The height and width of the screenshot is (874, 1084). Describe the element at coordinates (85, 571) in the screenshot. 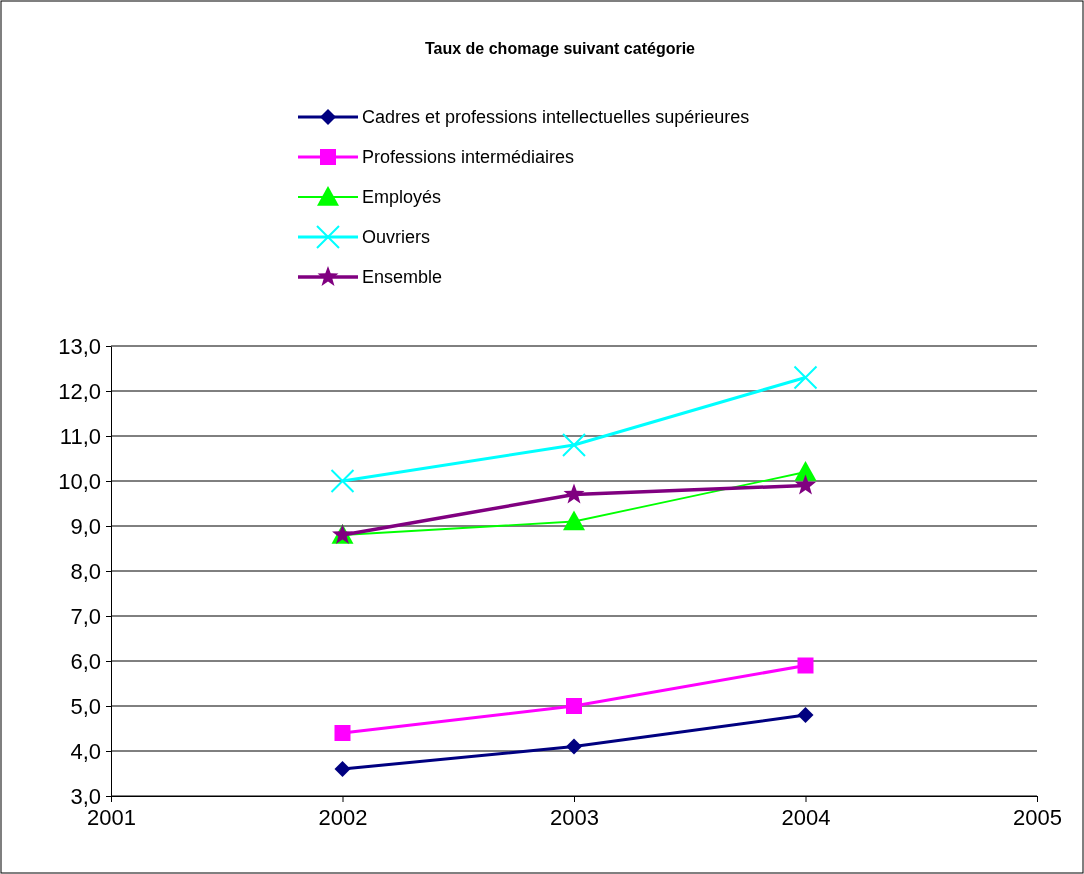

I see `y-tick-label: 8,0` at that location.